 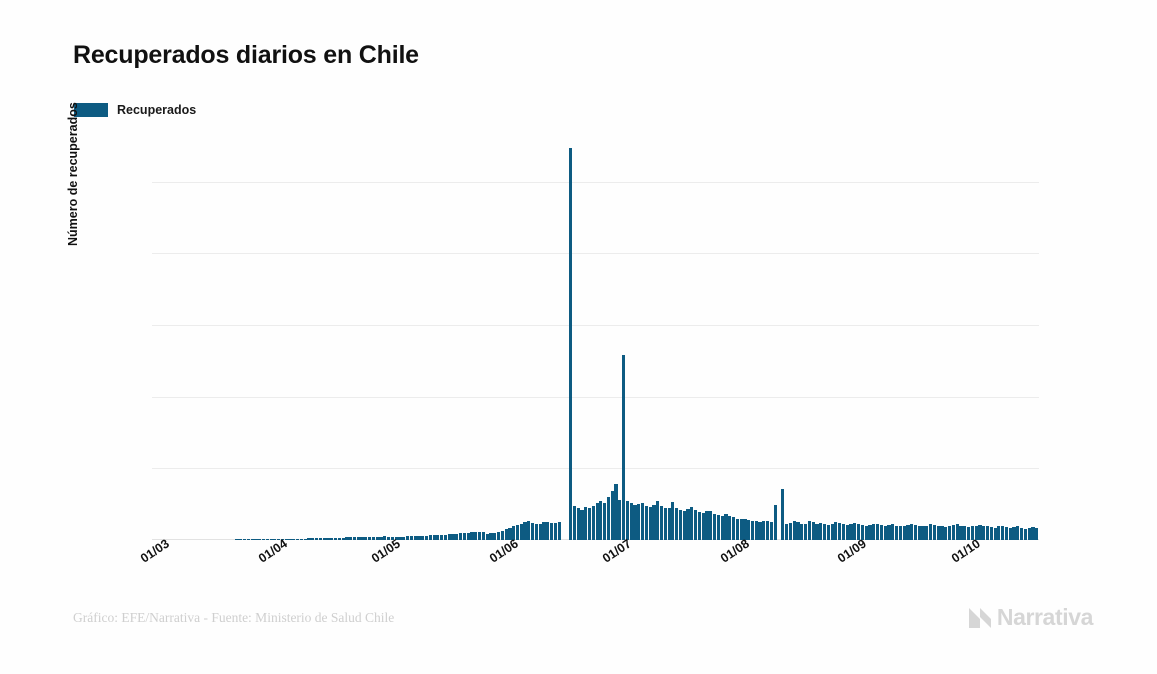 I want to click on brand-logo: Narrativa, so click(x=1030, y=617).